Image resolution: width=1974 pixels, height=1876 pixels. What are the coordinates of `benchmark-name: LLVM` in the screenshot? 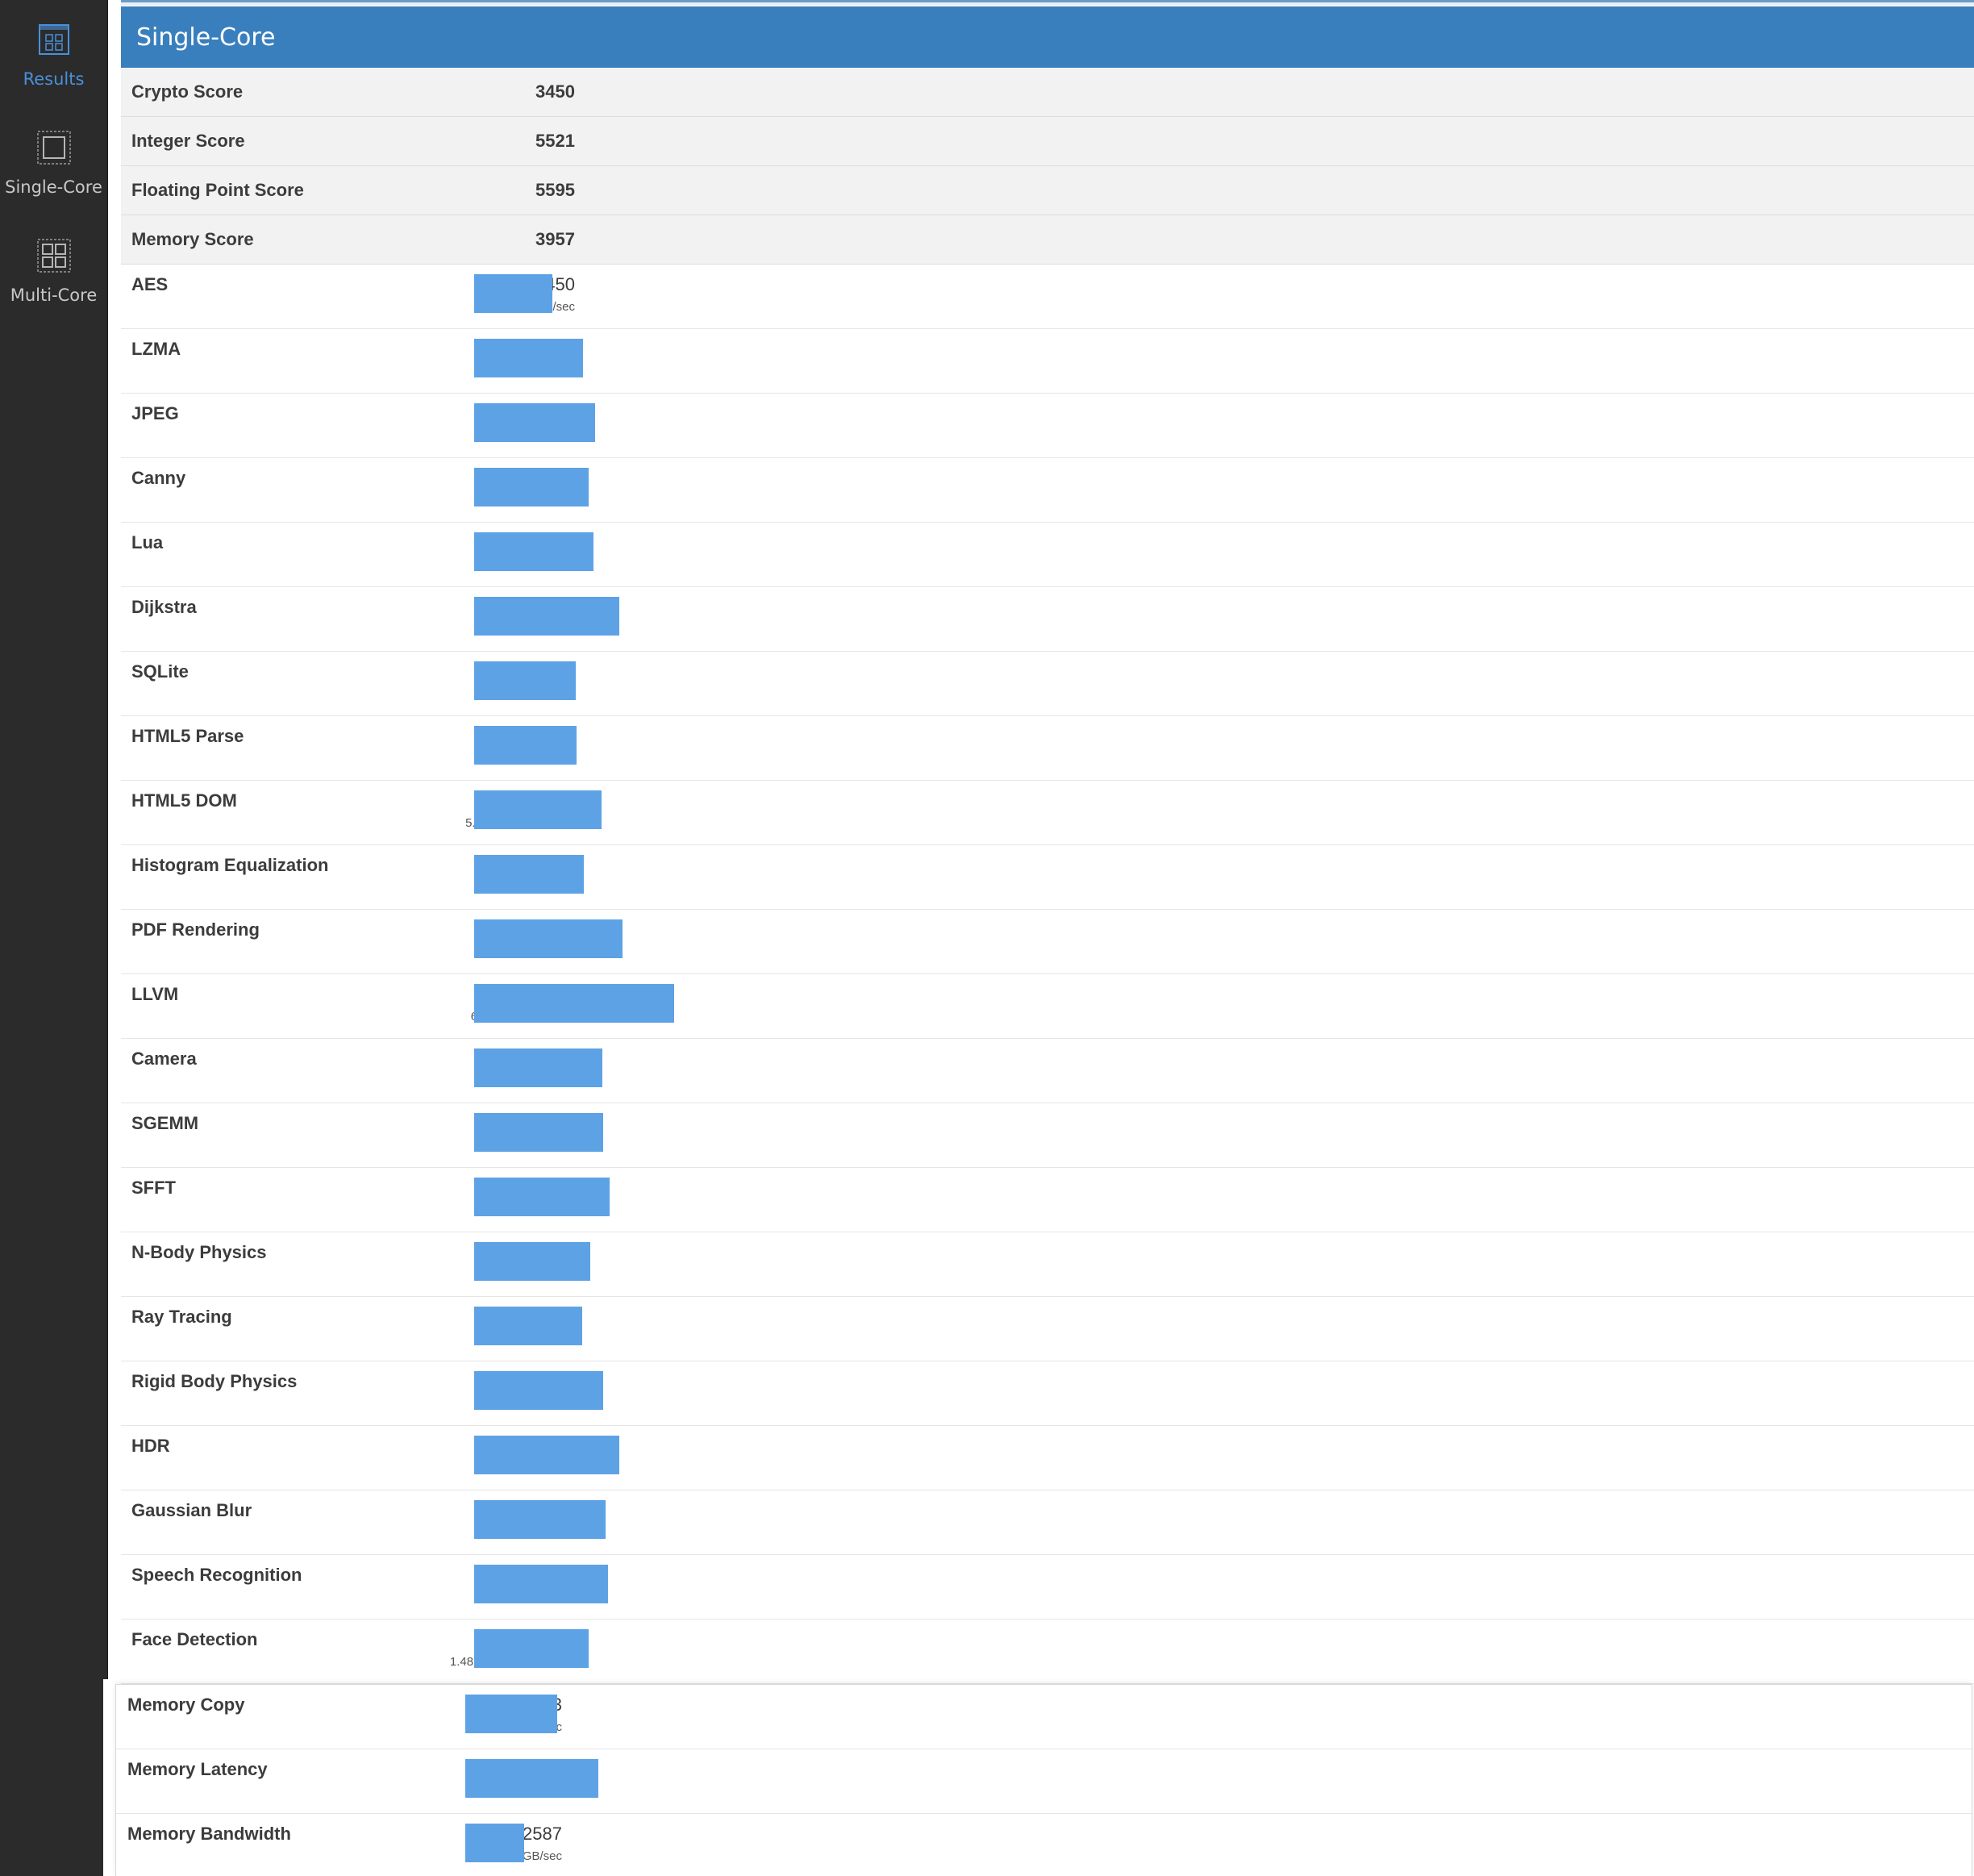 It's located at (155, 994).